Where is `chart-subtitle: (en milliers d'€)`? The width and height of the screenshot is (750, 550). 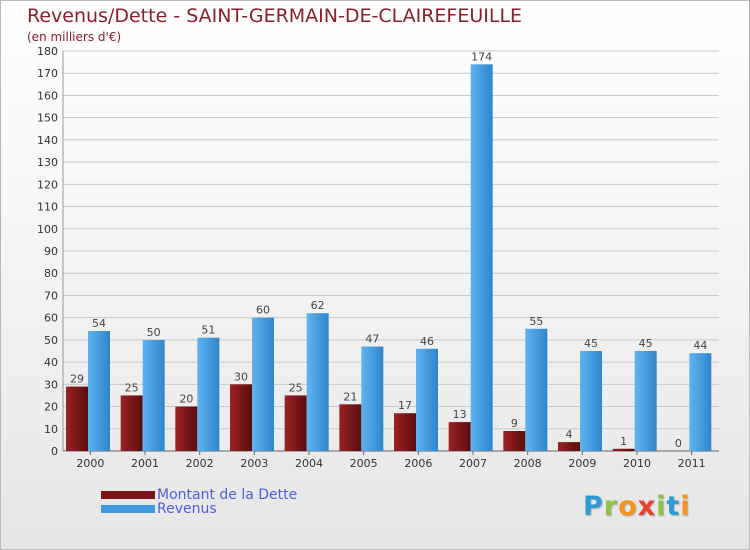 chart-subtitle: (en milliers d'€) is located at coordinates (74, 37).